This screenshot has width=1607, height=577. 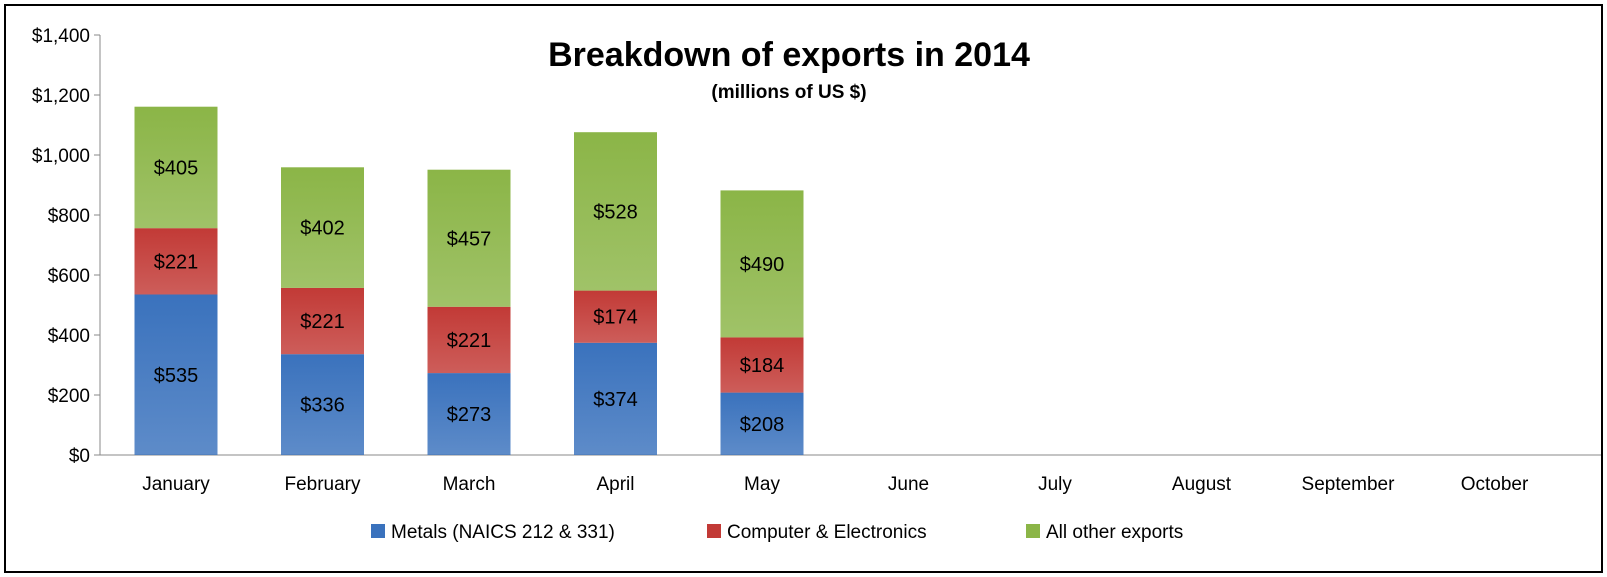 I want to click on data-label: $374, so click(x=615, y=400).